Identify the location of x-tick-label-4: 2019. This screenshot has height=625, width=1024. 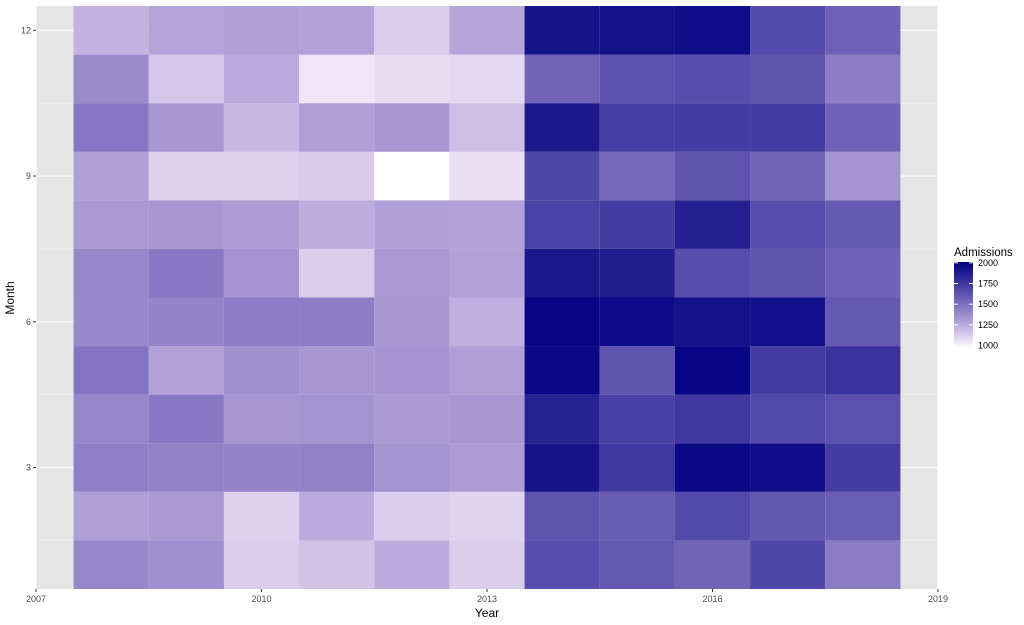
(938, 599).